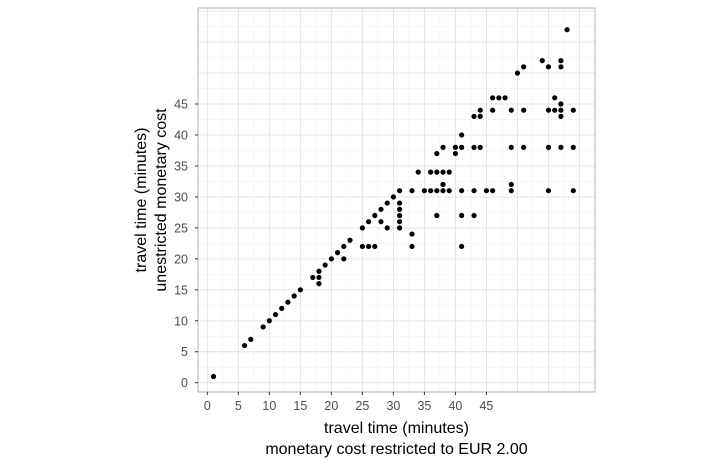 This screenshot has width=725, height=468. Describe the element at coordinates (181, 290) in the screenshot. I see `y-tick-label: 15` at that location.